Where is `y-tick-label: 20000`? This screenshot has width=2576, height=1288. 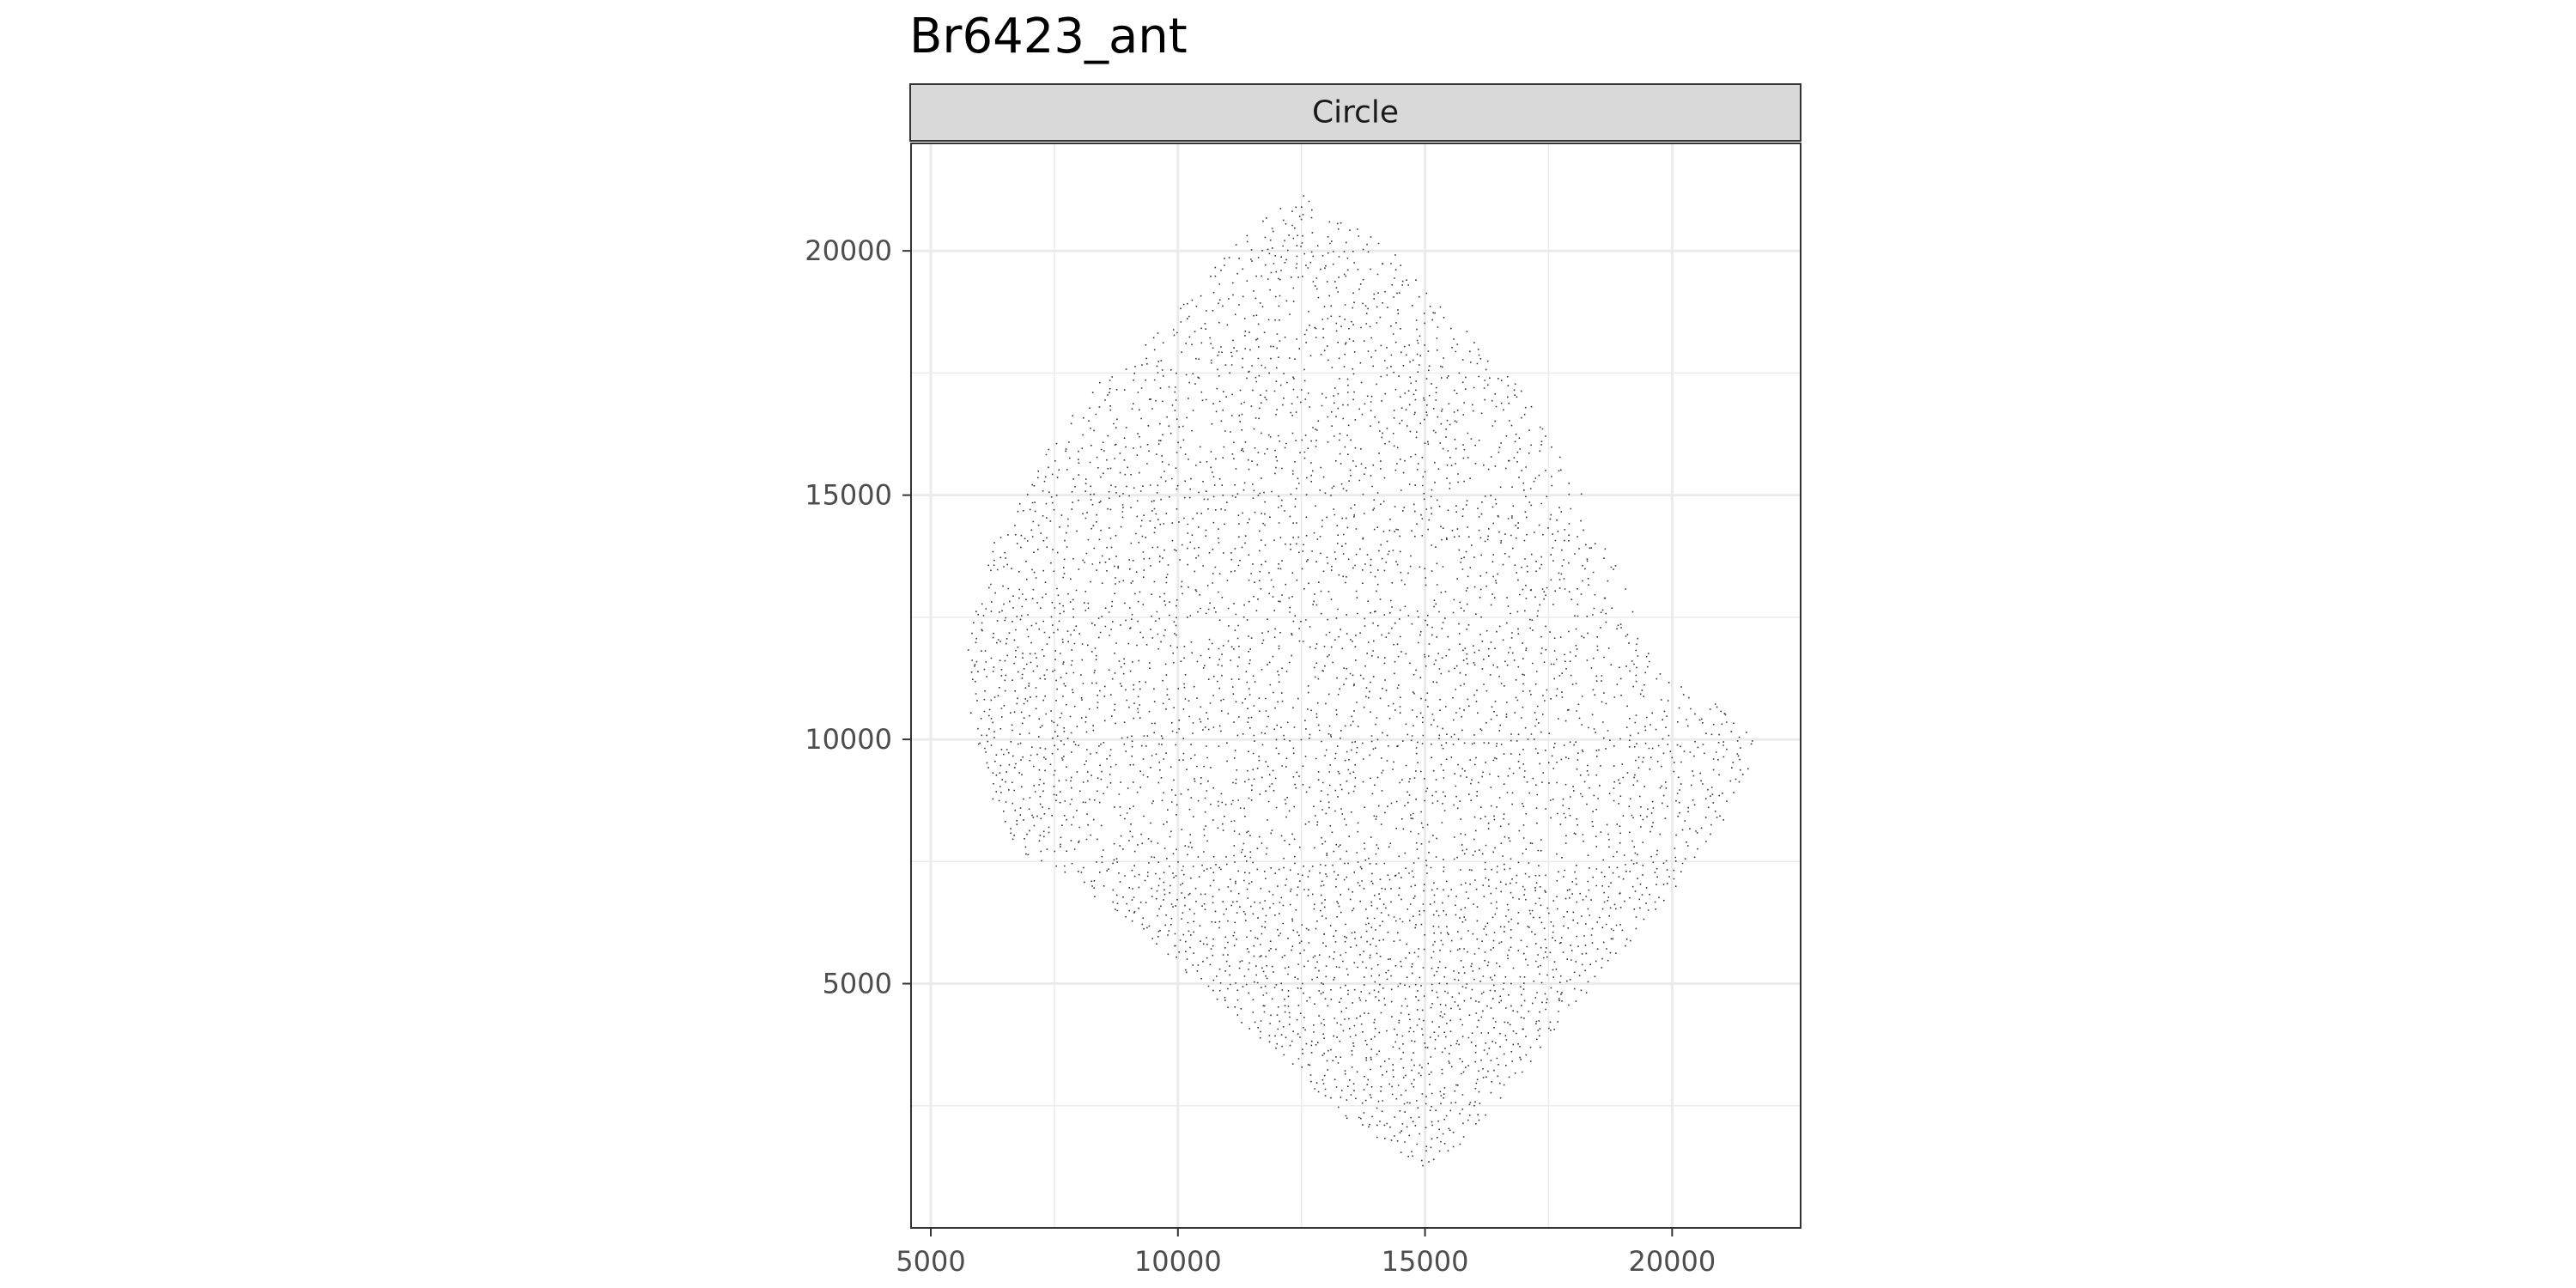 y-tick-label: 20000 is located at coordinates (848, 251).